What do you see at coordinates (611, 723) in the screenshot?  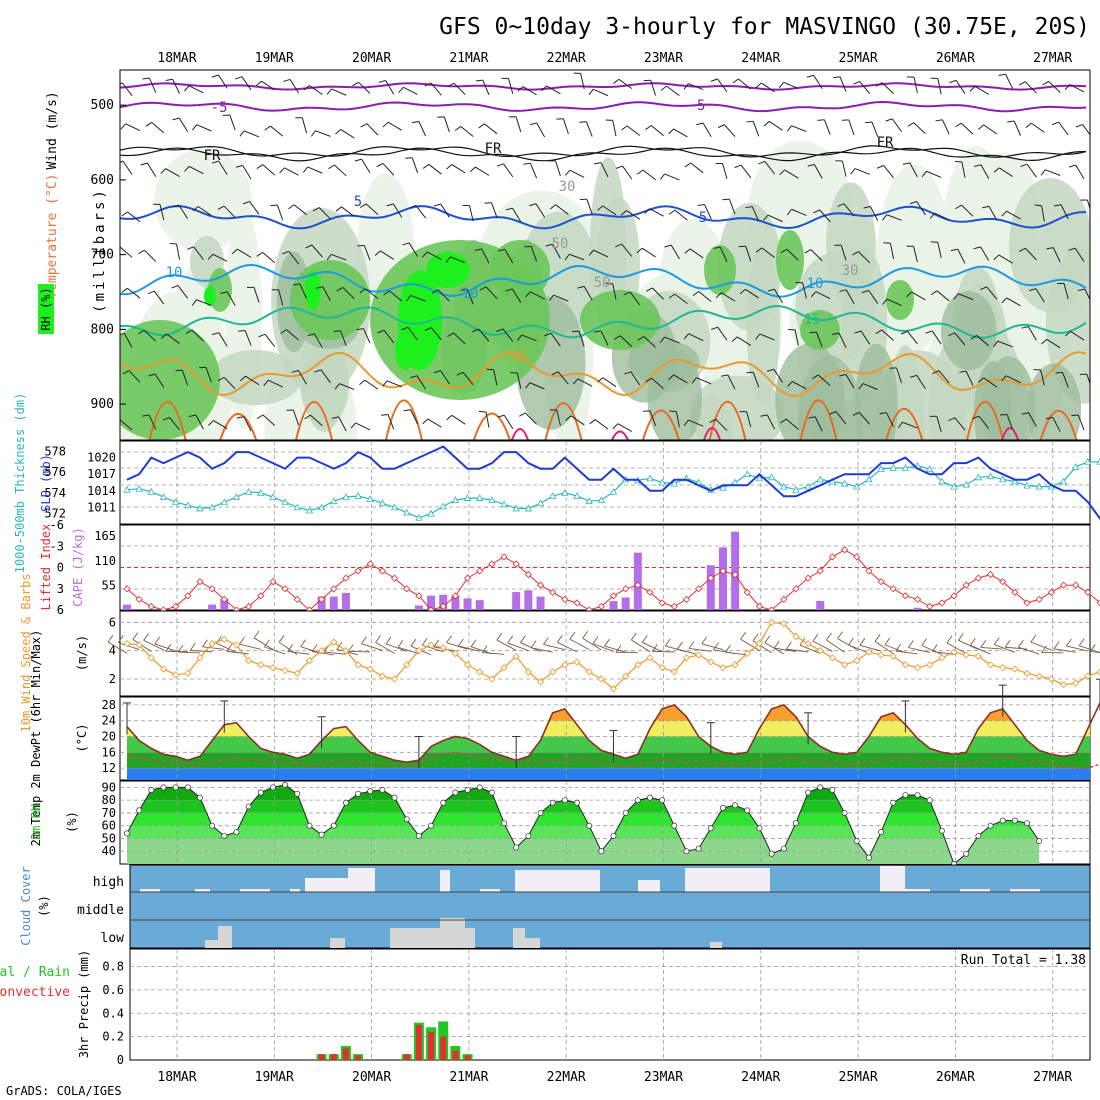 I see `temp2m-series` at bounding box center [611, 723].